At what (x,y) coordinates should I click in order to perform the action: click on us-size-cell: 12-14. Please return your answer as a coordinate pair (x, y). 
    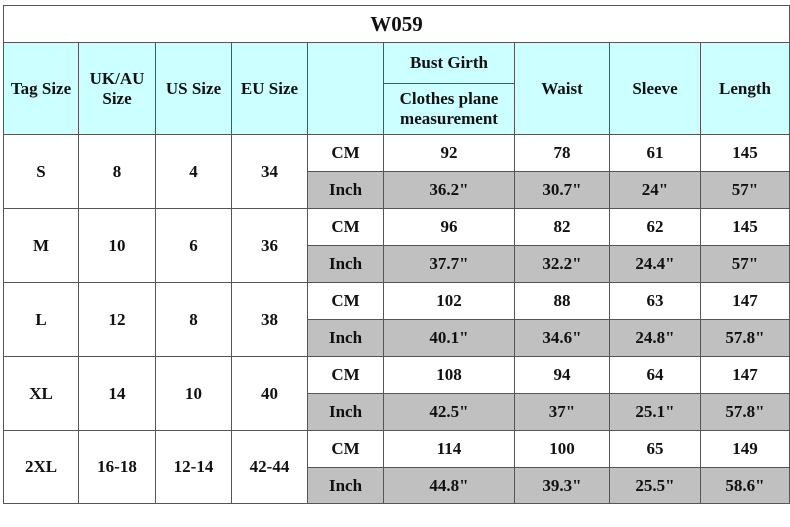
    Looking at the image, I should click on (193, 467).